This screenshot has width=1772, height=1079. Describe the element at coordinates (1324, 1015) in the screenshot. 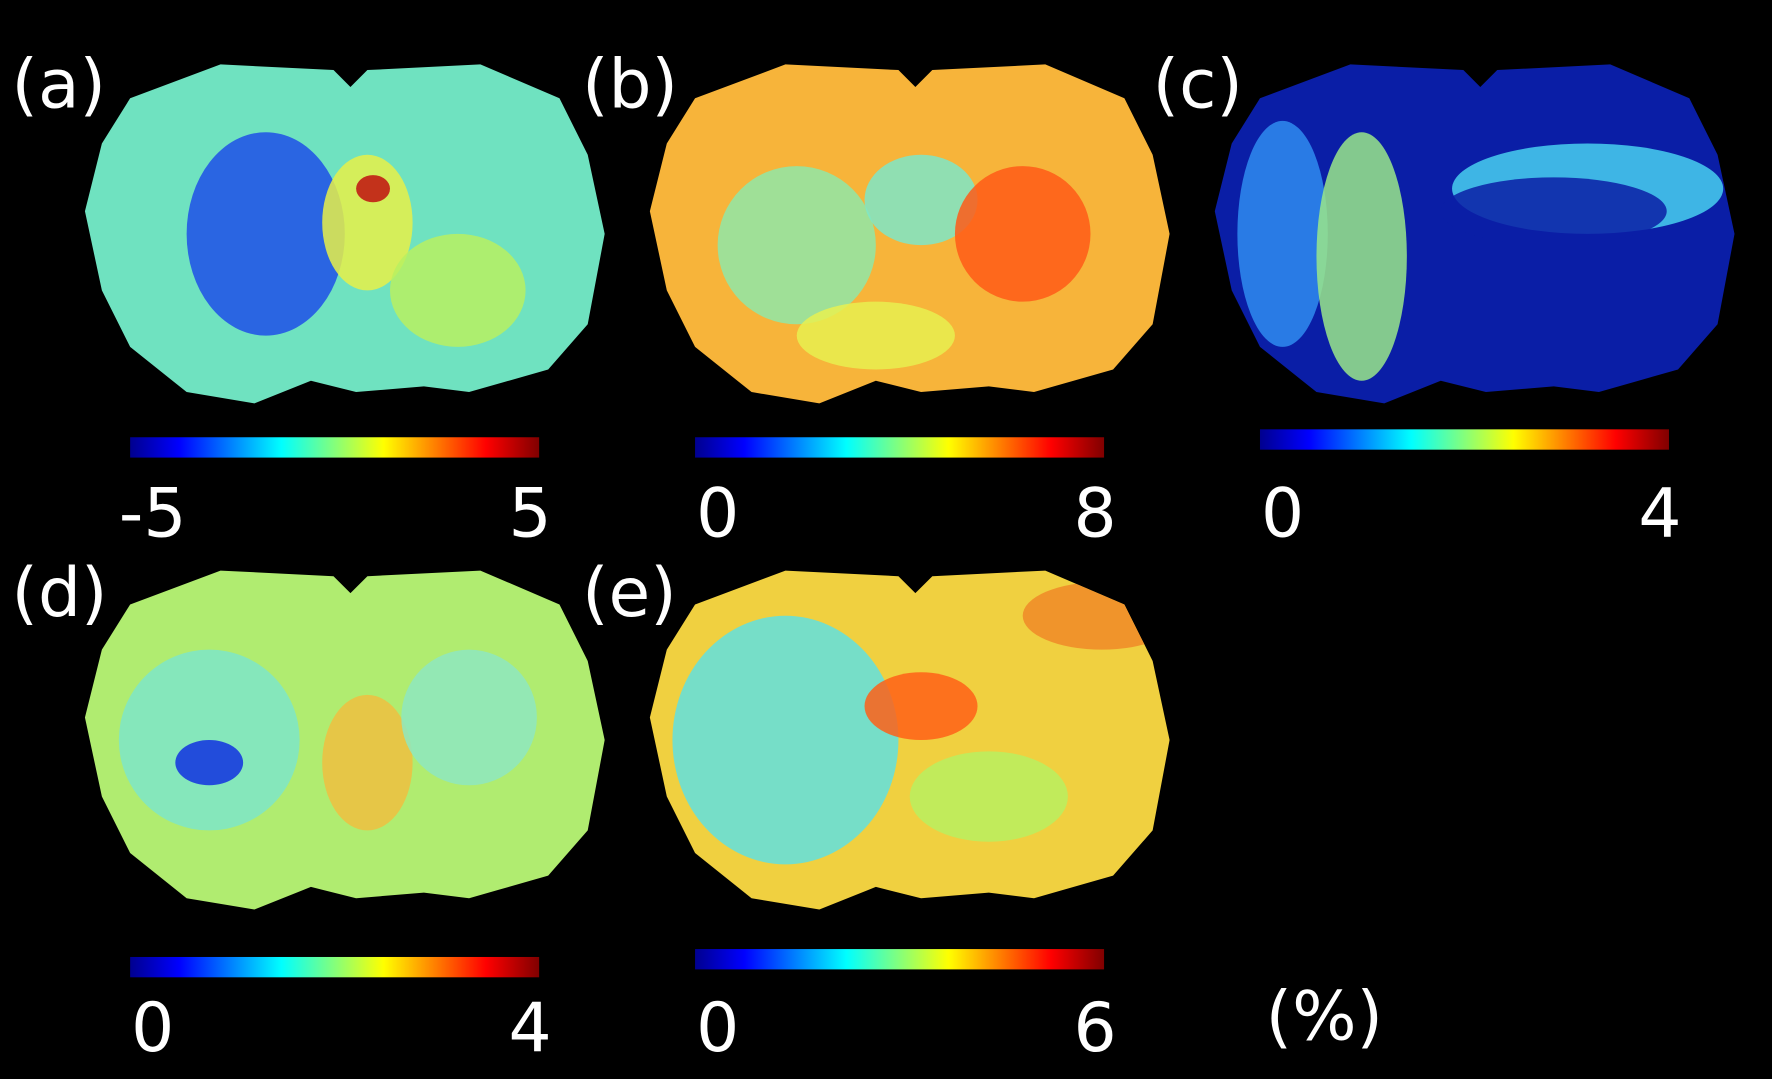

I see `unit-label: (%)` at that location.